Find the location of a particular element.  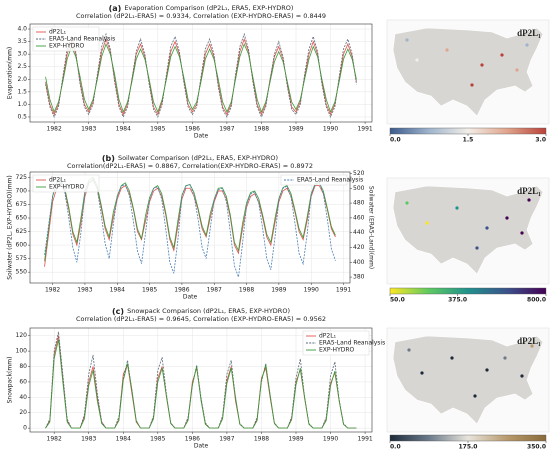

colorbar-group: dP2L₁ 50.0 375.0 800.0 is located at coordinates (468, 245).